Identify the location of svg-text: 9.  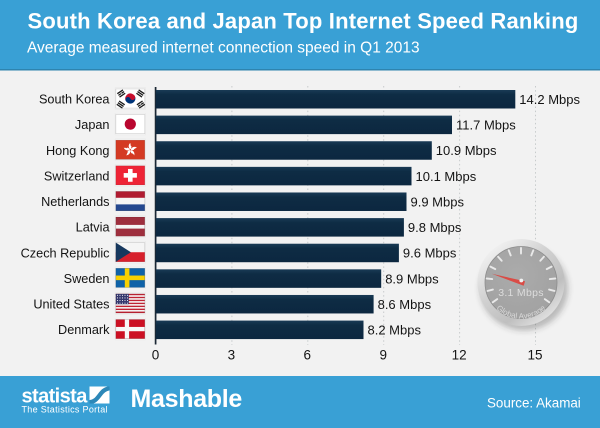
(383, 355).